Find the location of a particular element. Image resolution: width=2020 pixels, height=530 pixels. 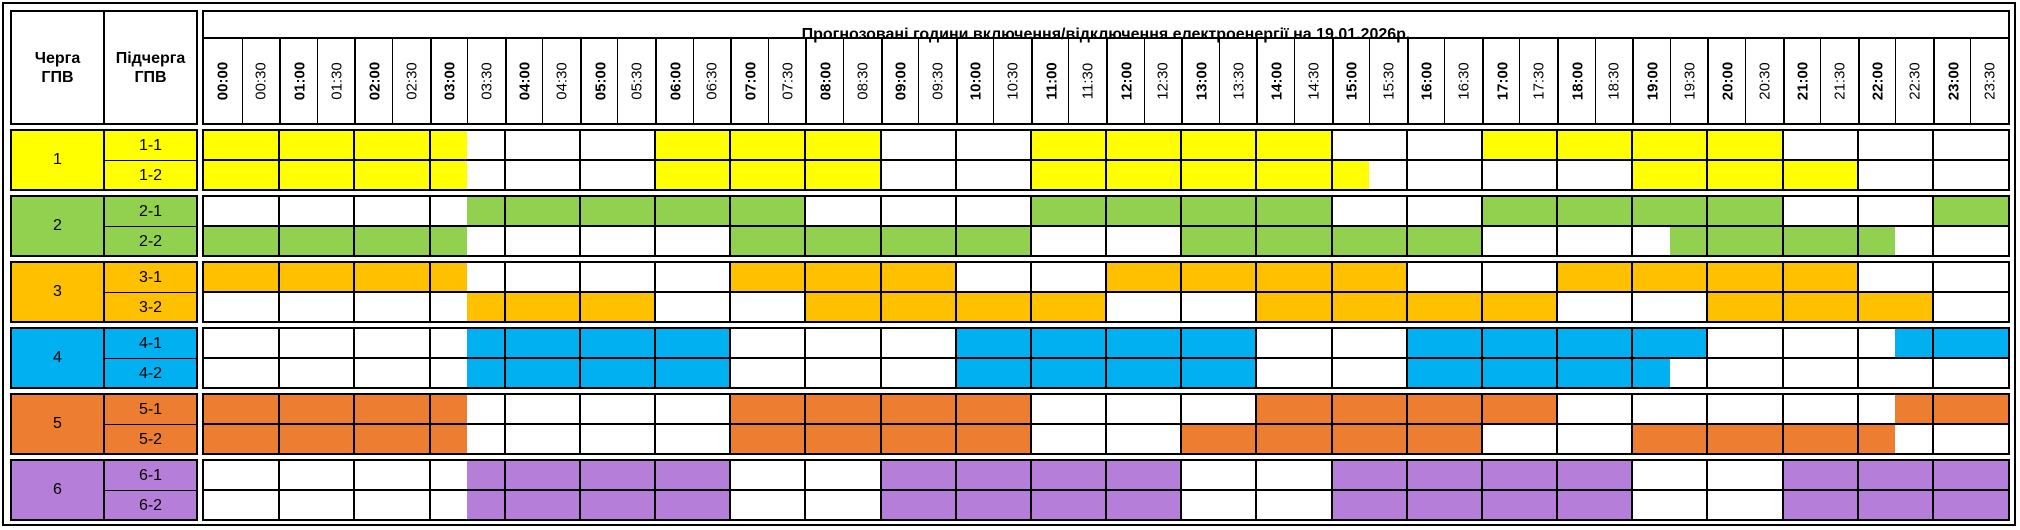

time-slot-0030: 00:30 is located at coordinates (261, 81).